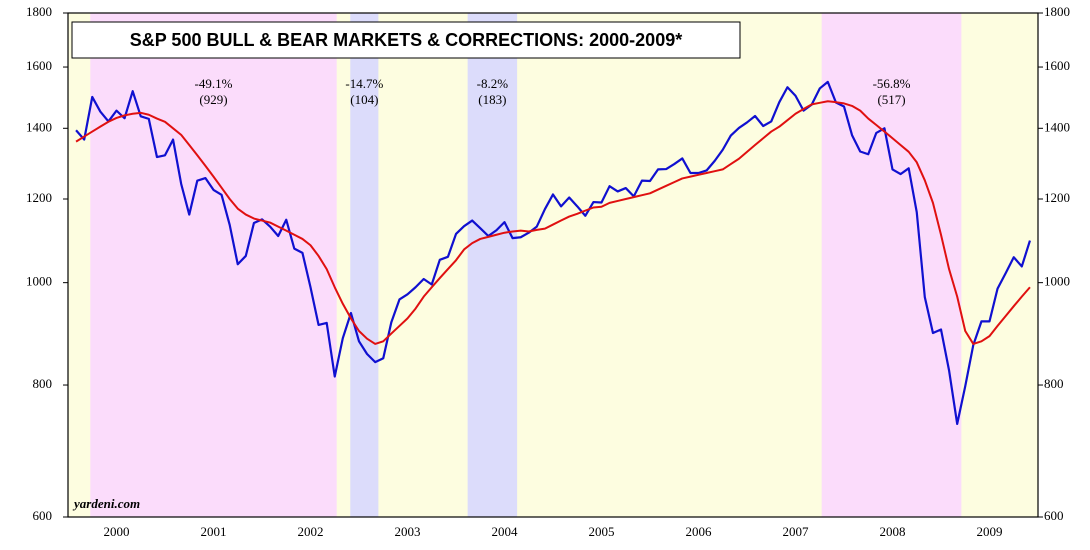 The width and height of the screenshot is (1090, 550). What do you see at coordinates (1057, 197) in the screenshot?
I see `y-tick-label-right: 1200` at bounding box center [1057, 197].